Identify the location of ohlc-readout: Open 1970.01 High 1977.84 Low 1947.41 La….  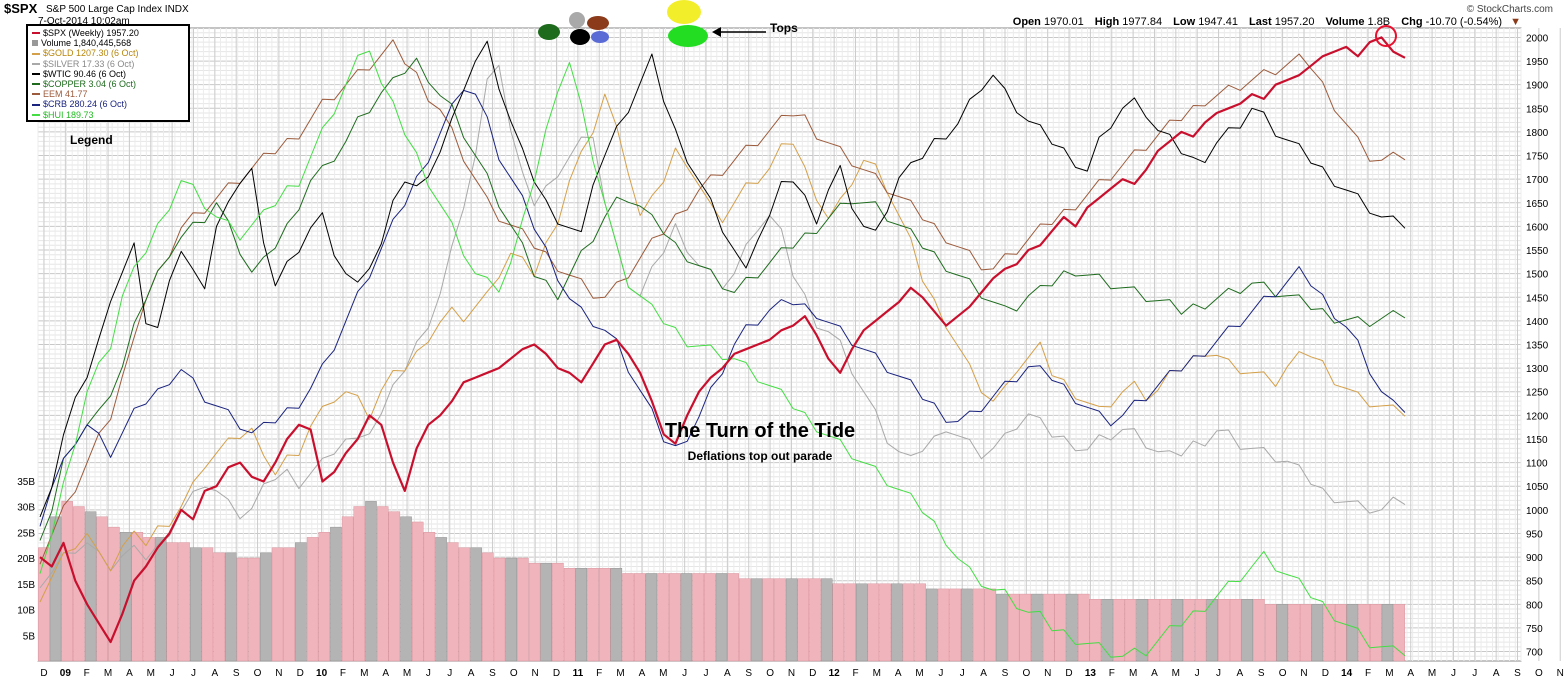
(1267, 22).